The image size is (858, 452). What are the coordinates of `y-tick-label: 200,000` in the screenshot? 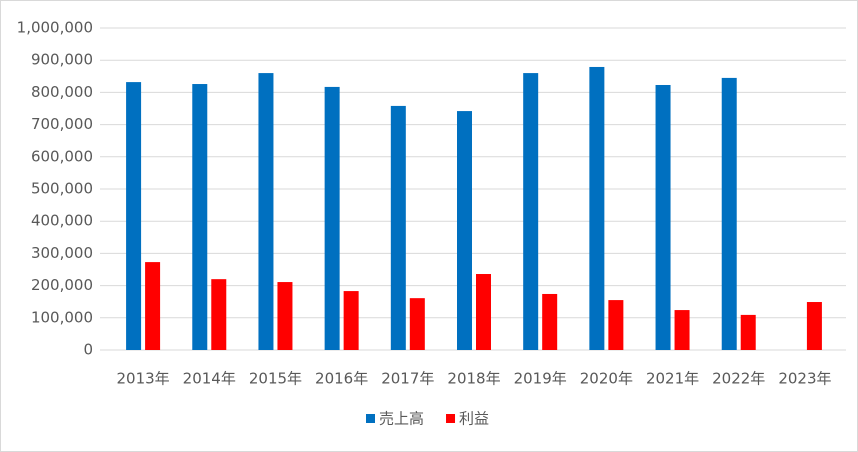 It's located at (62, 285).